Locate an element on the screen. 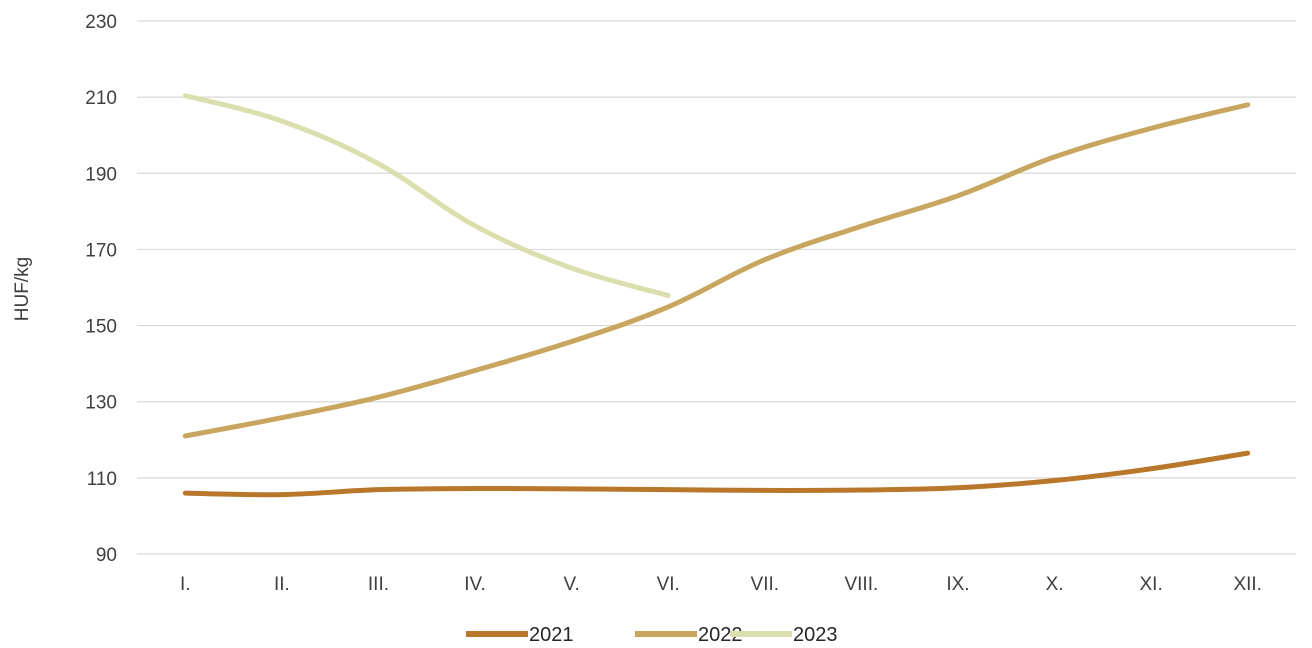  y-axis-tick-labels: 90 110 130 150 170 190 210 230 is located at coordinates (101, 289).